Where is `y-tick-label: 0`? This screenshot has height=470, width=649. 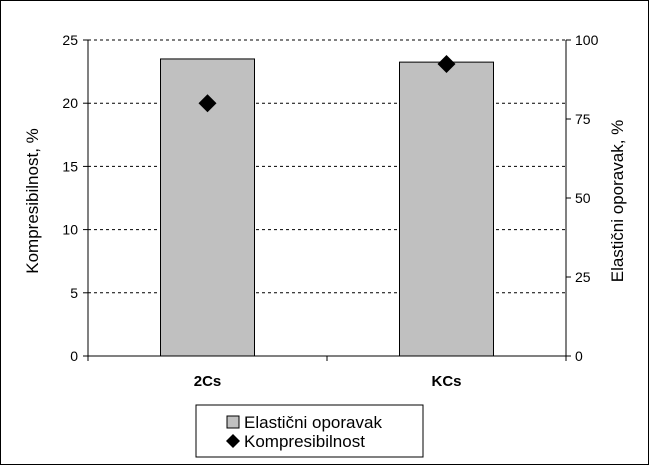
y-tick-label: 0 is located at coordinates (74, 356).